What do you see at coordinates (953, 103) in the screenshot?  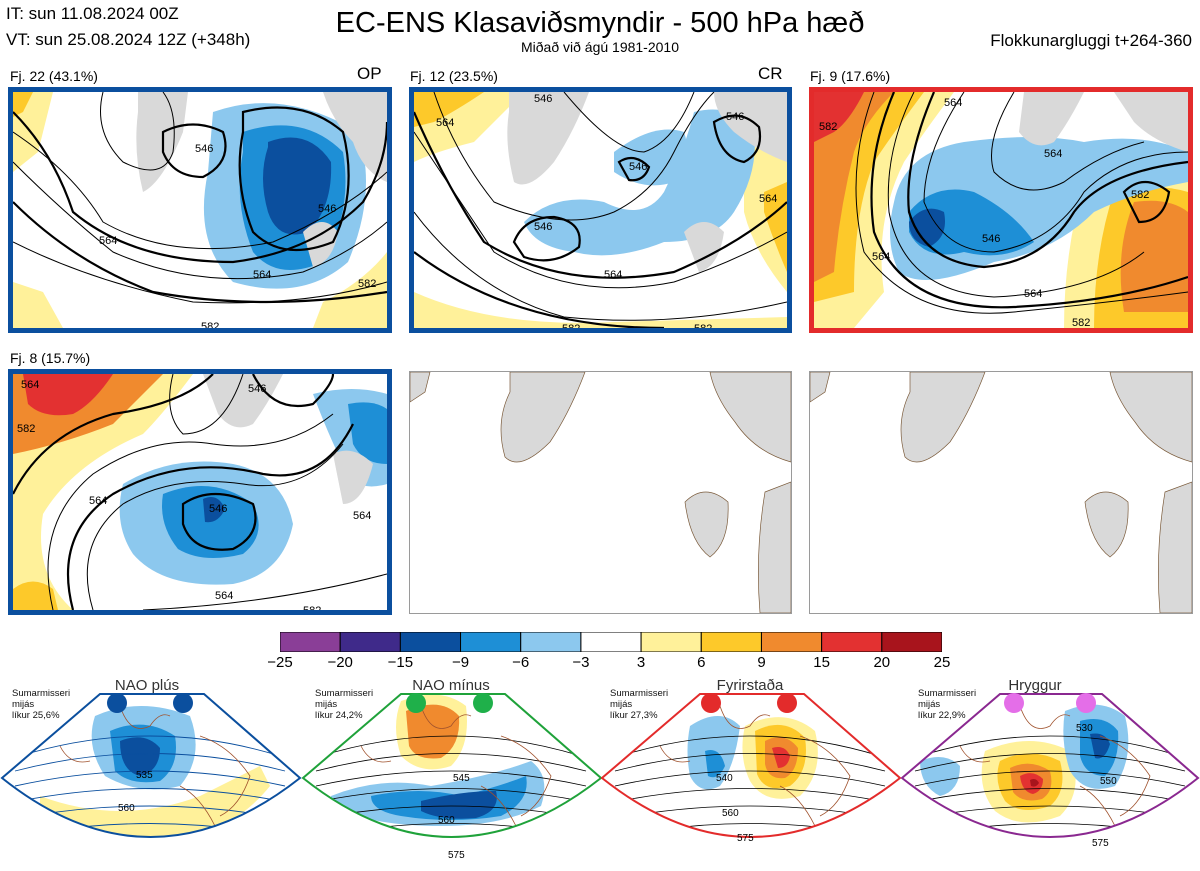 I see `cluster-map-3-label-2: 564` at bounding box center [953, 103].